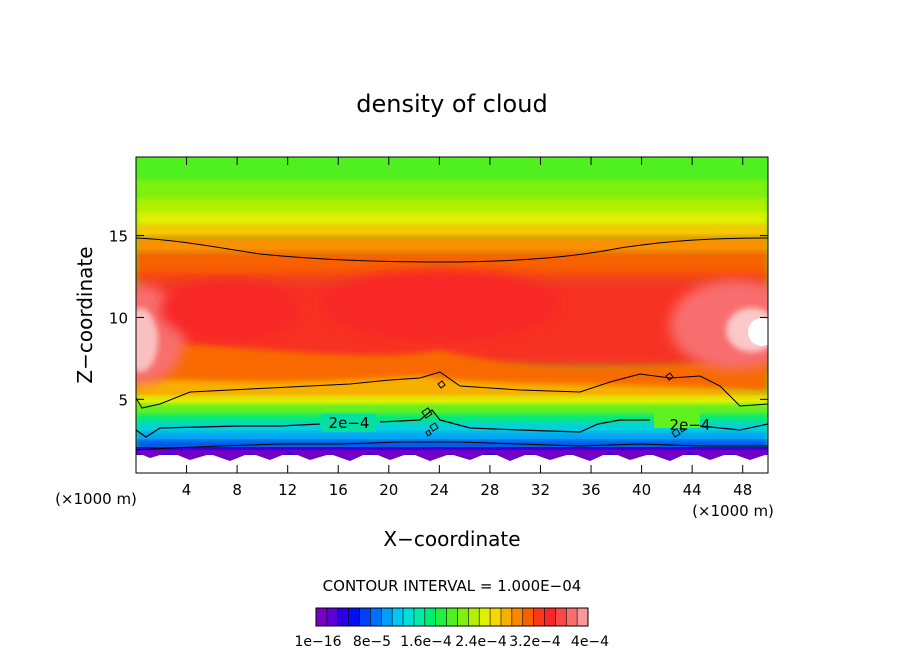 This screenshot has height=654, width=904. I want to click on band-violet, so click(452, 464).